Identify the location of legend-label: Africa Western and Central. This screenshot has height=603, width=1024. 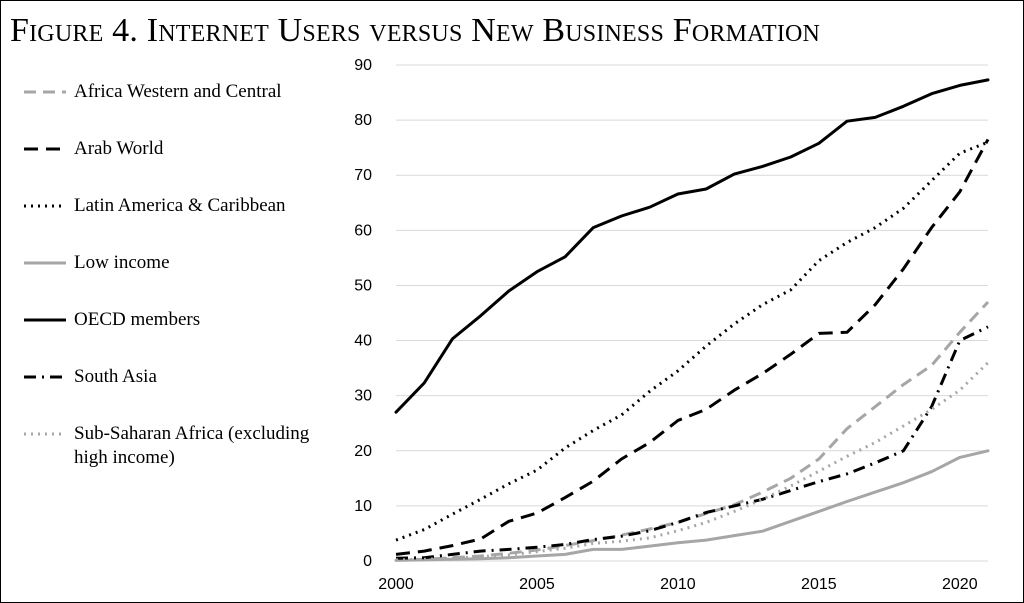
(178, 91).